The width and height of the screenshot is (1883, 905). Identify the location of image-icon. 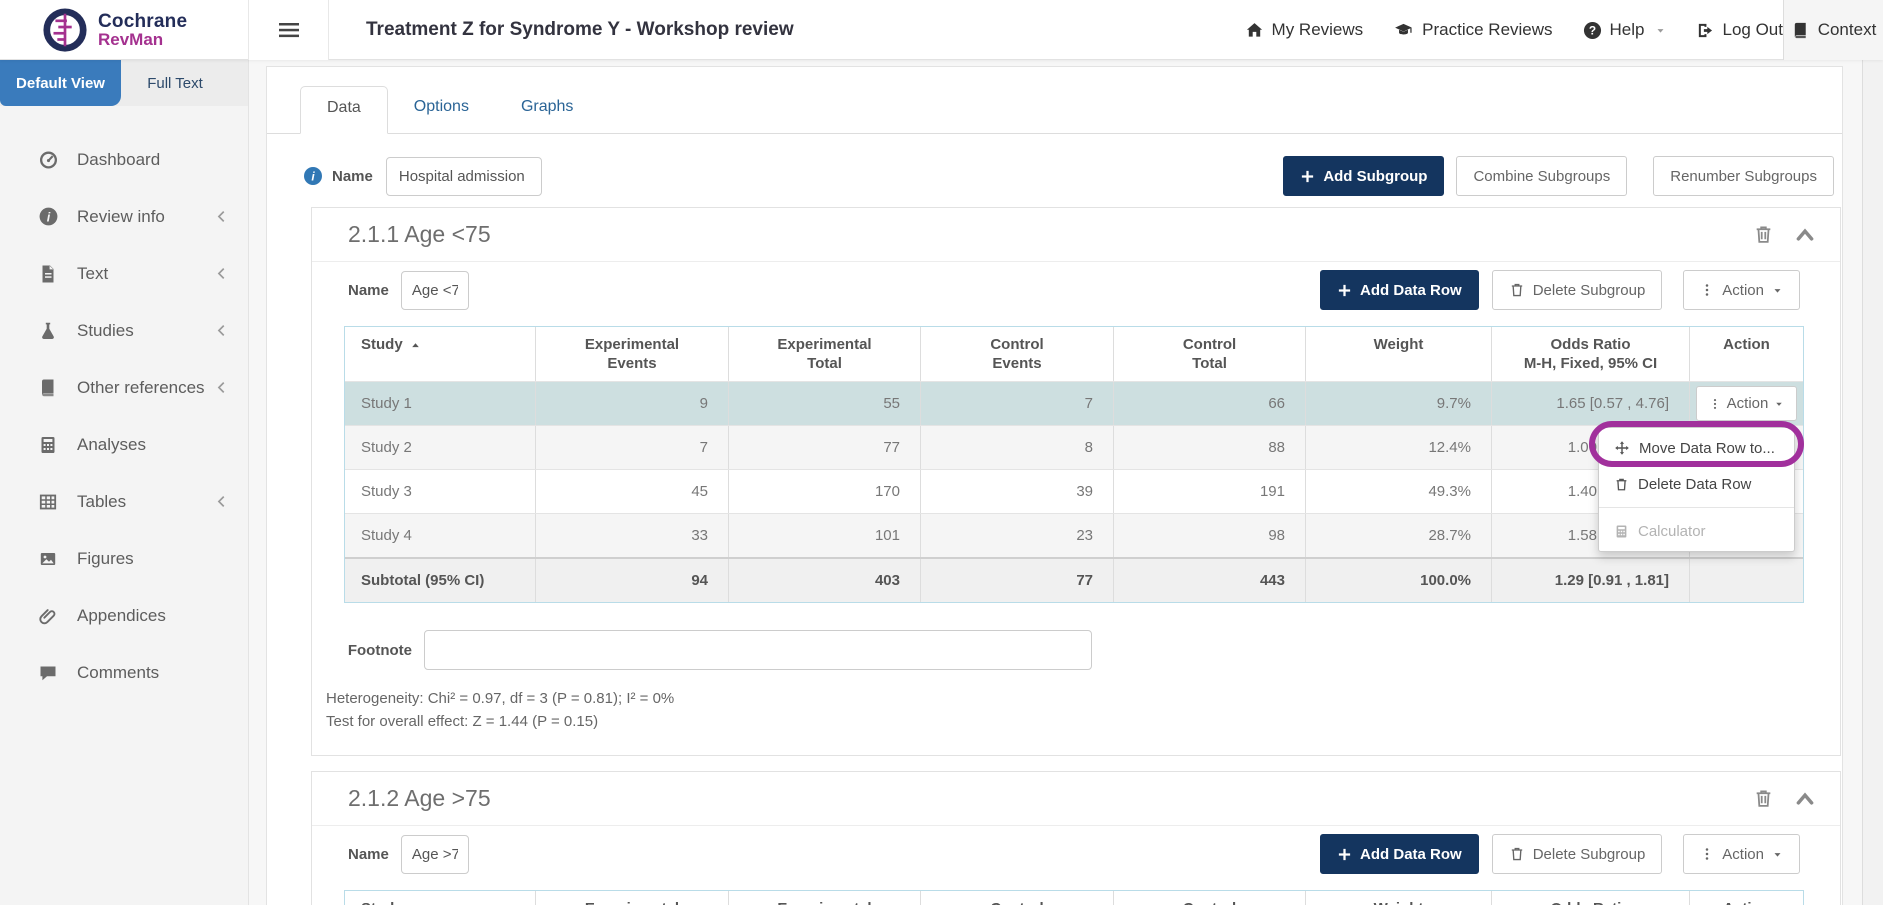
(49, 559).